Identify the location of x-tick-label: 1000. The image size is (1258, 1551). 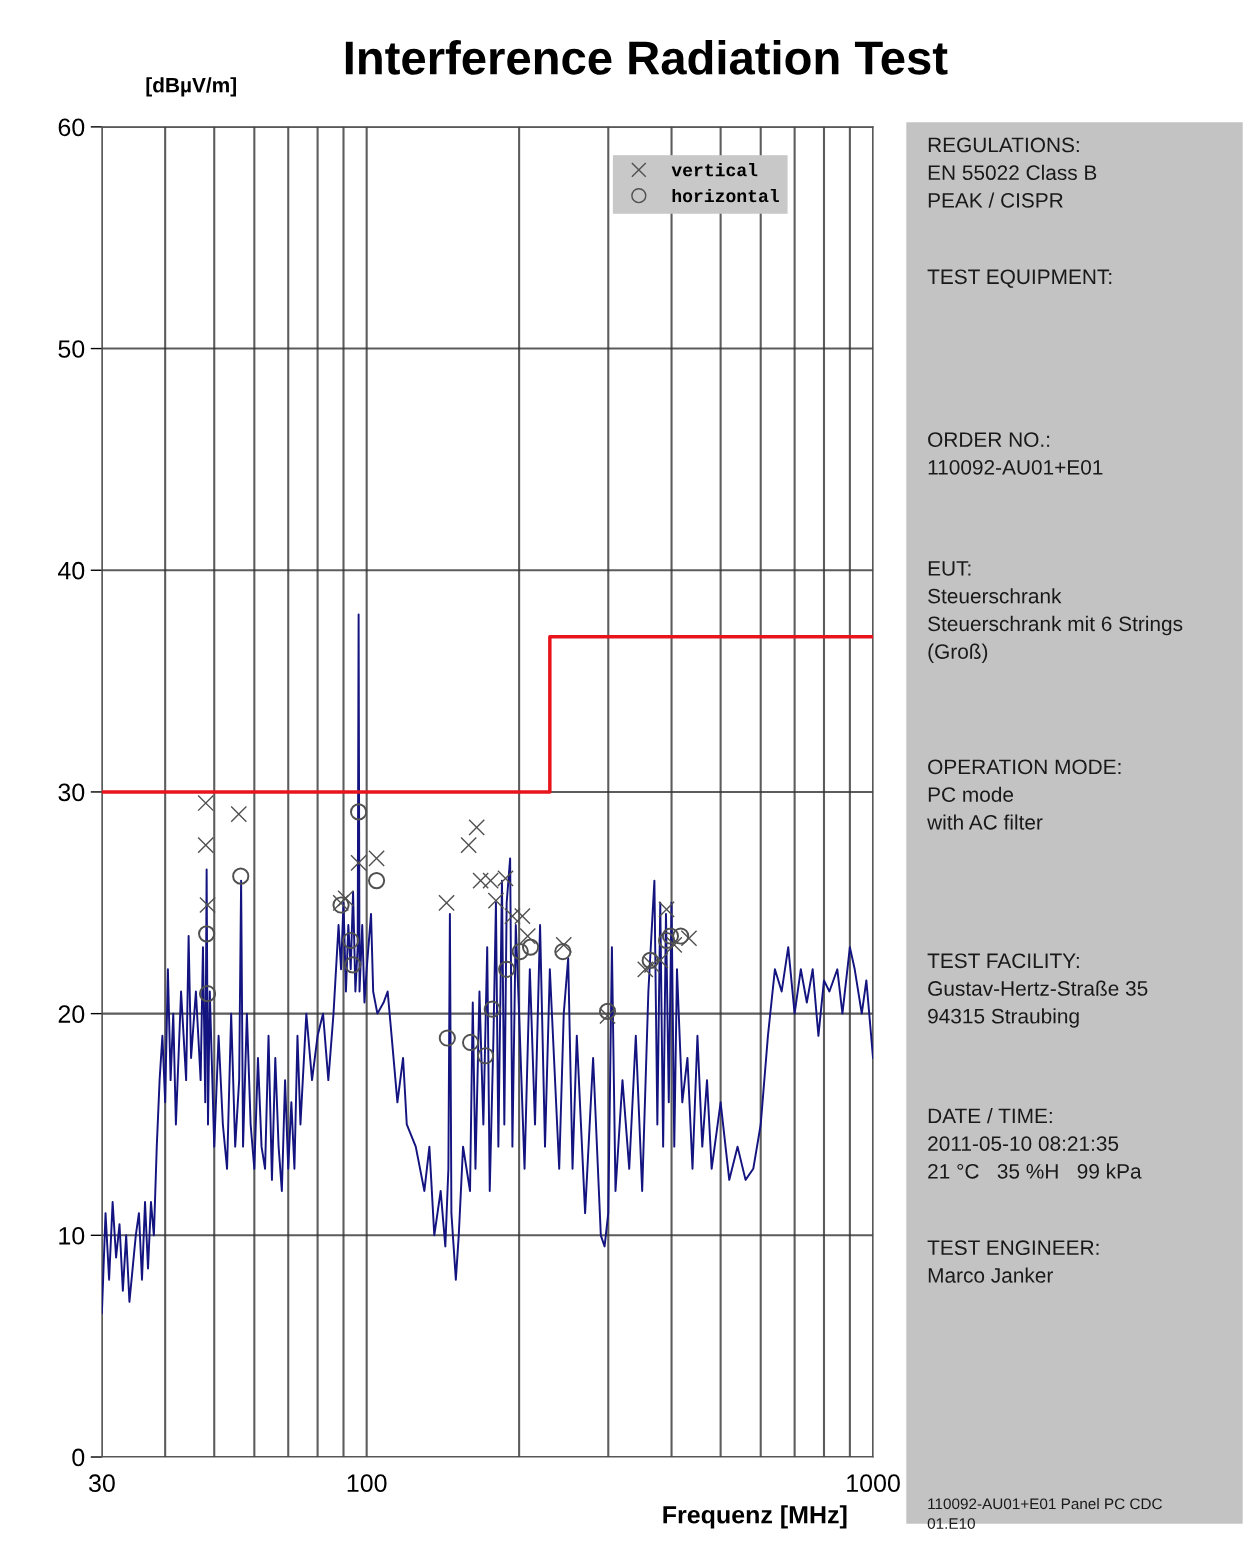
(873, 1483).